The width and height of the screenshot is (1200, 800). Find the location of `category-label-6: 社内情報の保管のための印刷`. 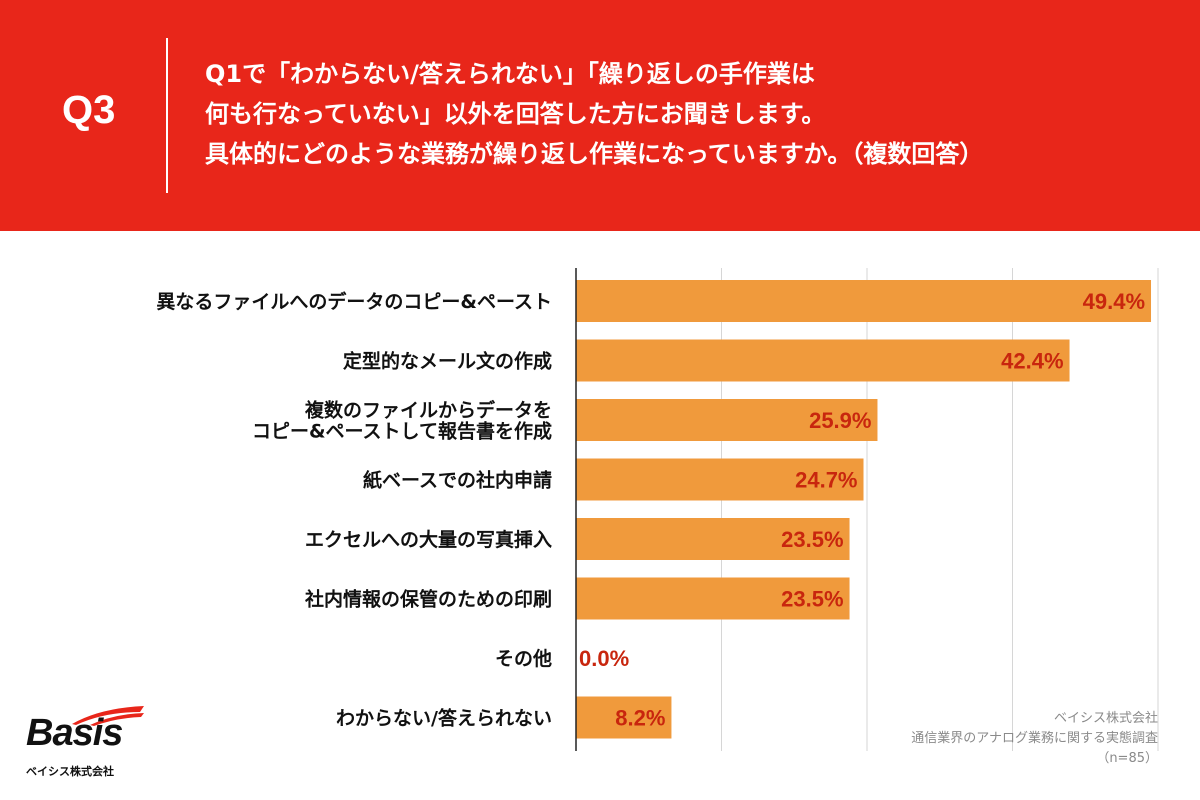

category-label-6: 社内情報の保管のための印刷 is located at coordinates (428, 599).